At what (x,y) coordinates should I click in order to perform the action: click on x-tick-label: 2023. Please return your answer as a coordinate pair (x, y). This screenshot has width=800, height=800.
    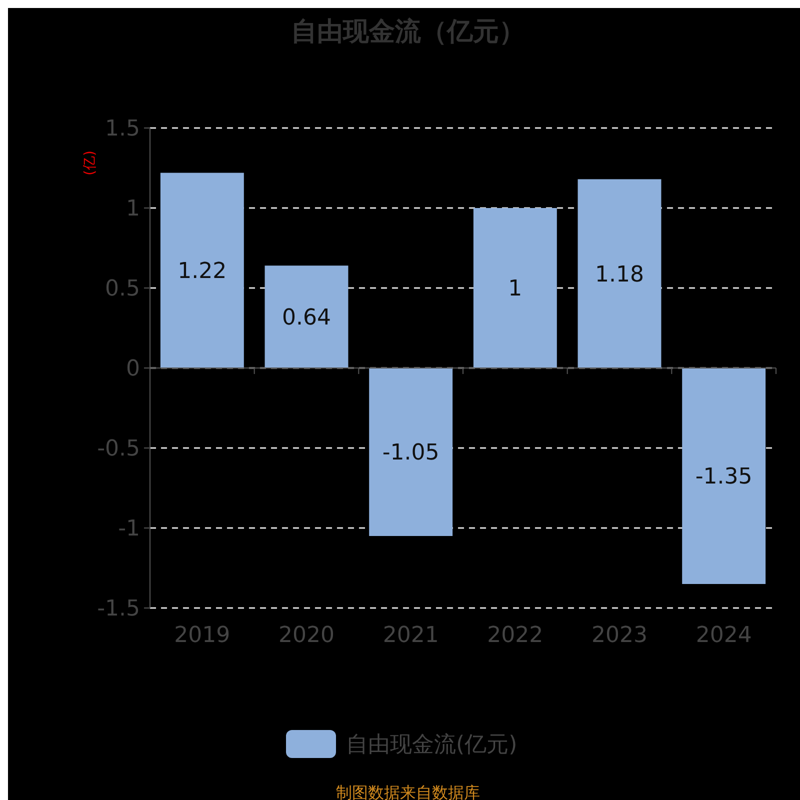
    Looking at the image, I should click on (620, 635).